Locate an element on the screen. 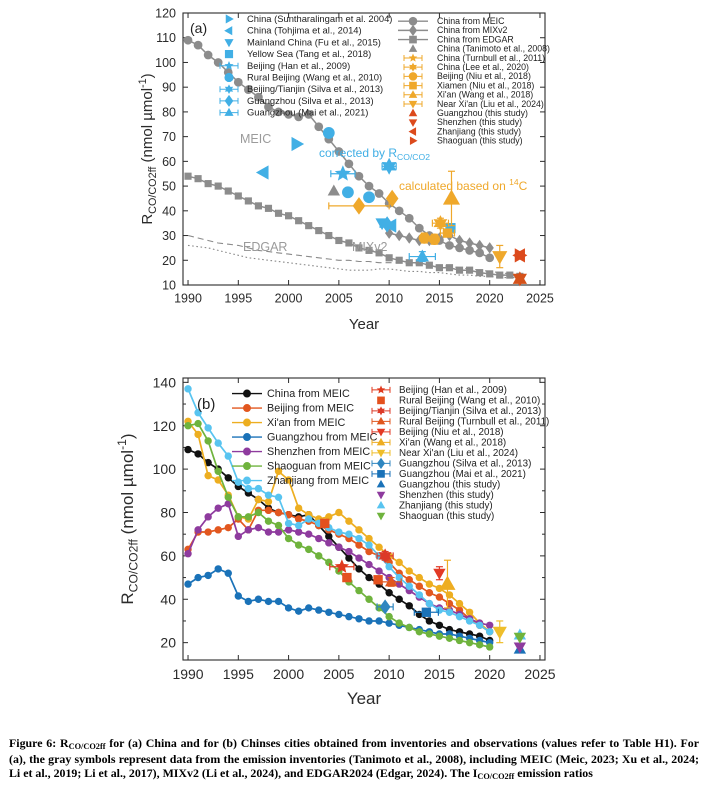 This screenshot has height=787, width=708. legend-entry-china-turnbull-et-al-2011: China (Turnbull et al., 2011) is located at coordinates (474, 58).